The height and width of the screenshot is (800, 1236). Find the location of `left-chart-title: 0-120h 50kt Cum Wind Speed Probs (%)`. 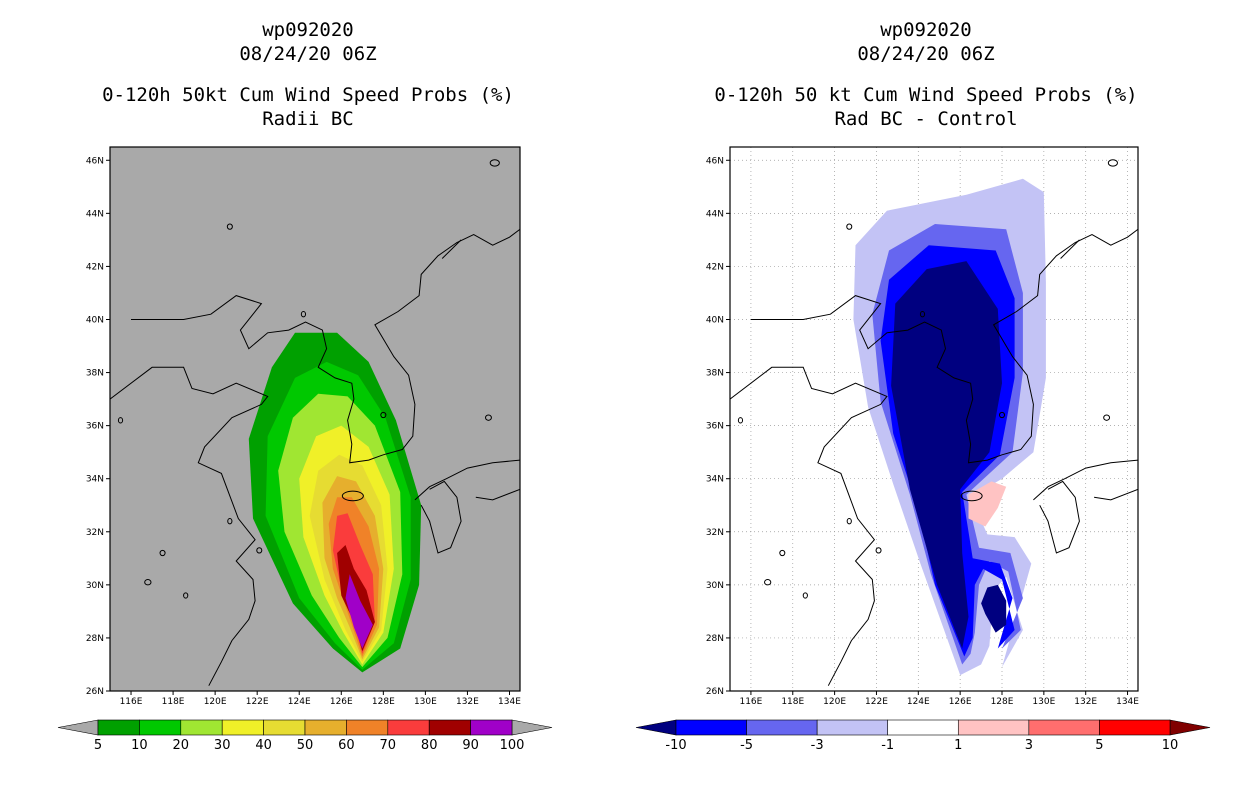

left-chart-title: 0-120h 50kt Cum Wind Speed Probs (%) is located at coordinates (308, 95).